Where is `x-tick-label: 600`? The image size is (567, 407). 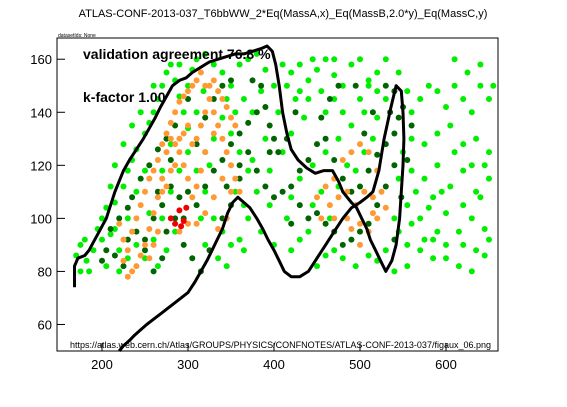 x-tick-label: 600 is located at coordinates (446, 364).